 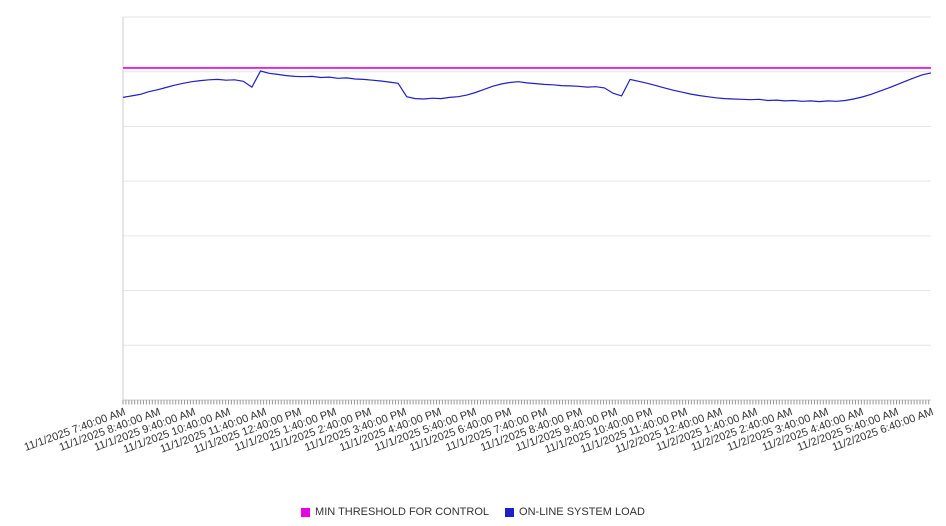 What do you see at coordinates (582, 512) in the screenshot?
I see `legend-label-system-load: ON-LINE SYSTEM LOAD` at bounding box center [582, 512].